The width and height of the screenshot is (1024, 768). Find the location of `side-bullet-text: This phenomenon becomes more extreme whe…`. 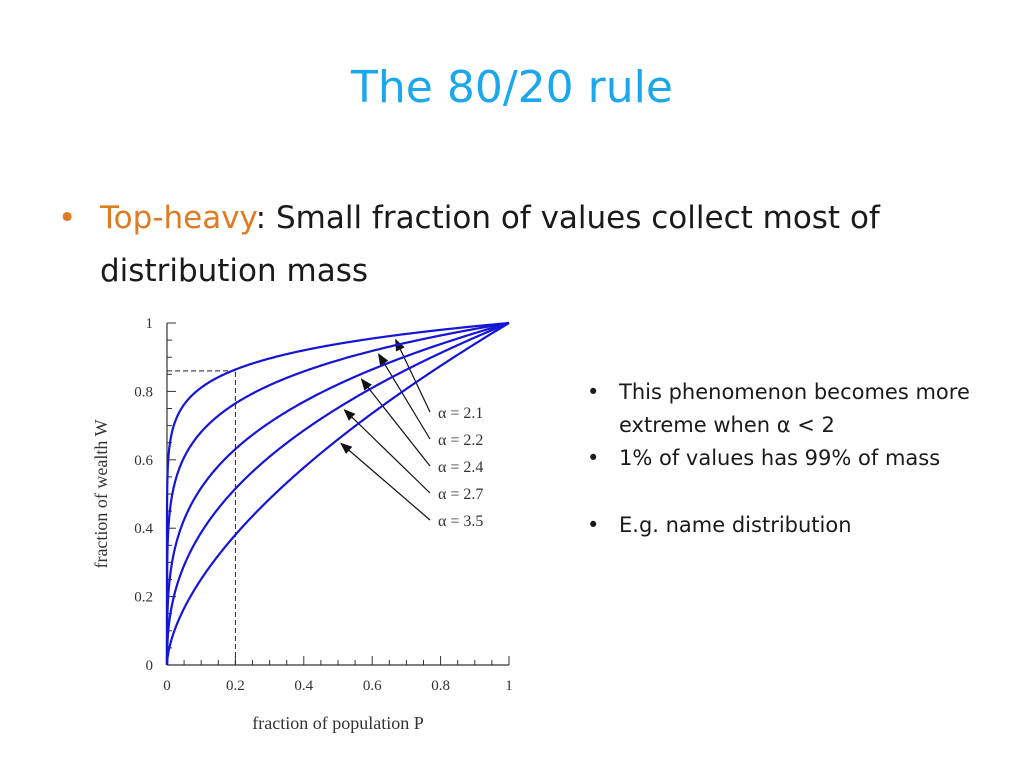

side-bullet-text: This phenomenon becomes more extreme whe… is located at coordinates (794, 408).